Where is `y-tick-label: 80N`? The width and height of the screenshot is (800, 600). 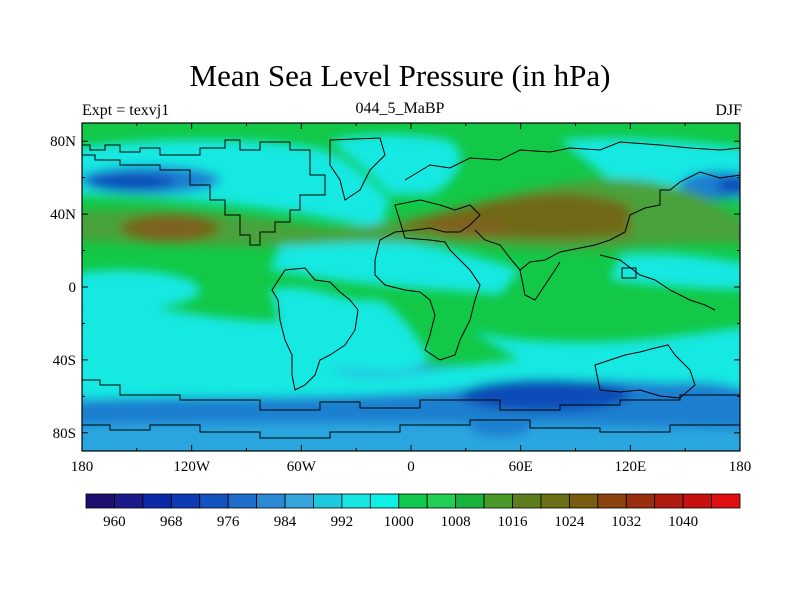
y-tick-label: 80N is located at coordinates (63, 142).